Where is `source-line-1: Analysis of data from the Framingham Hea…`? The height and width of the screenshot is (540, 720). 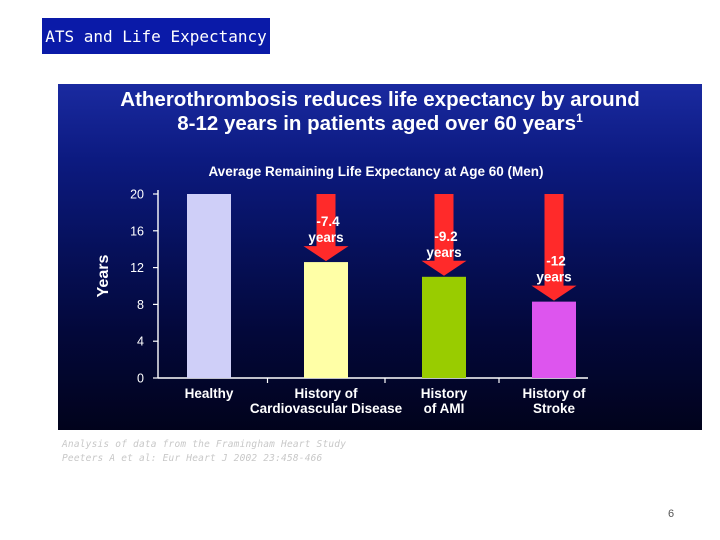 source-line-1: Analysis of data from the Framingham Hea… is located at coordinates (204, 444).